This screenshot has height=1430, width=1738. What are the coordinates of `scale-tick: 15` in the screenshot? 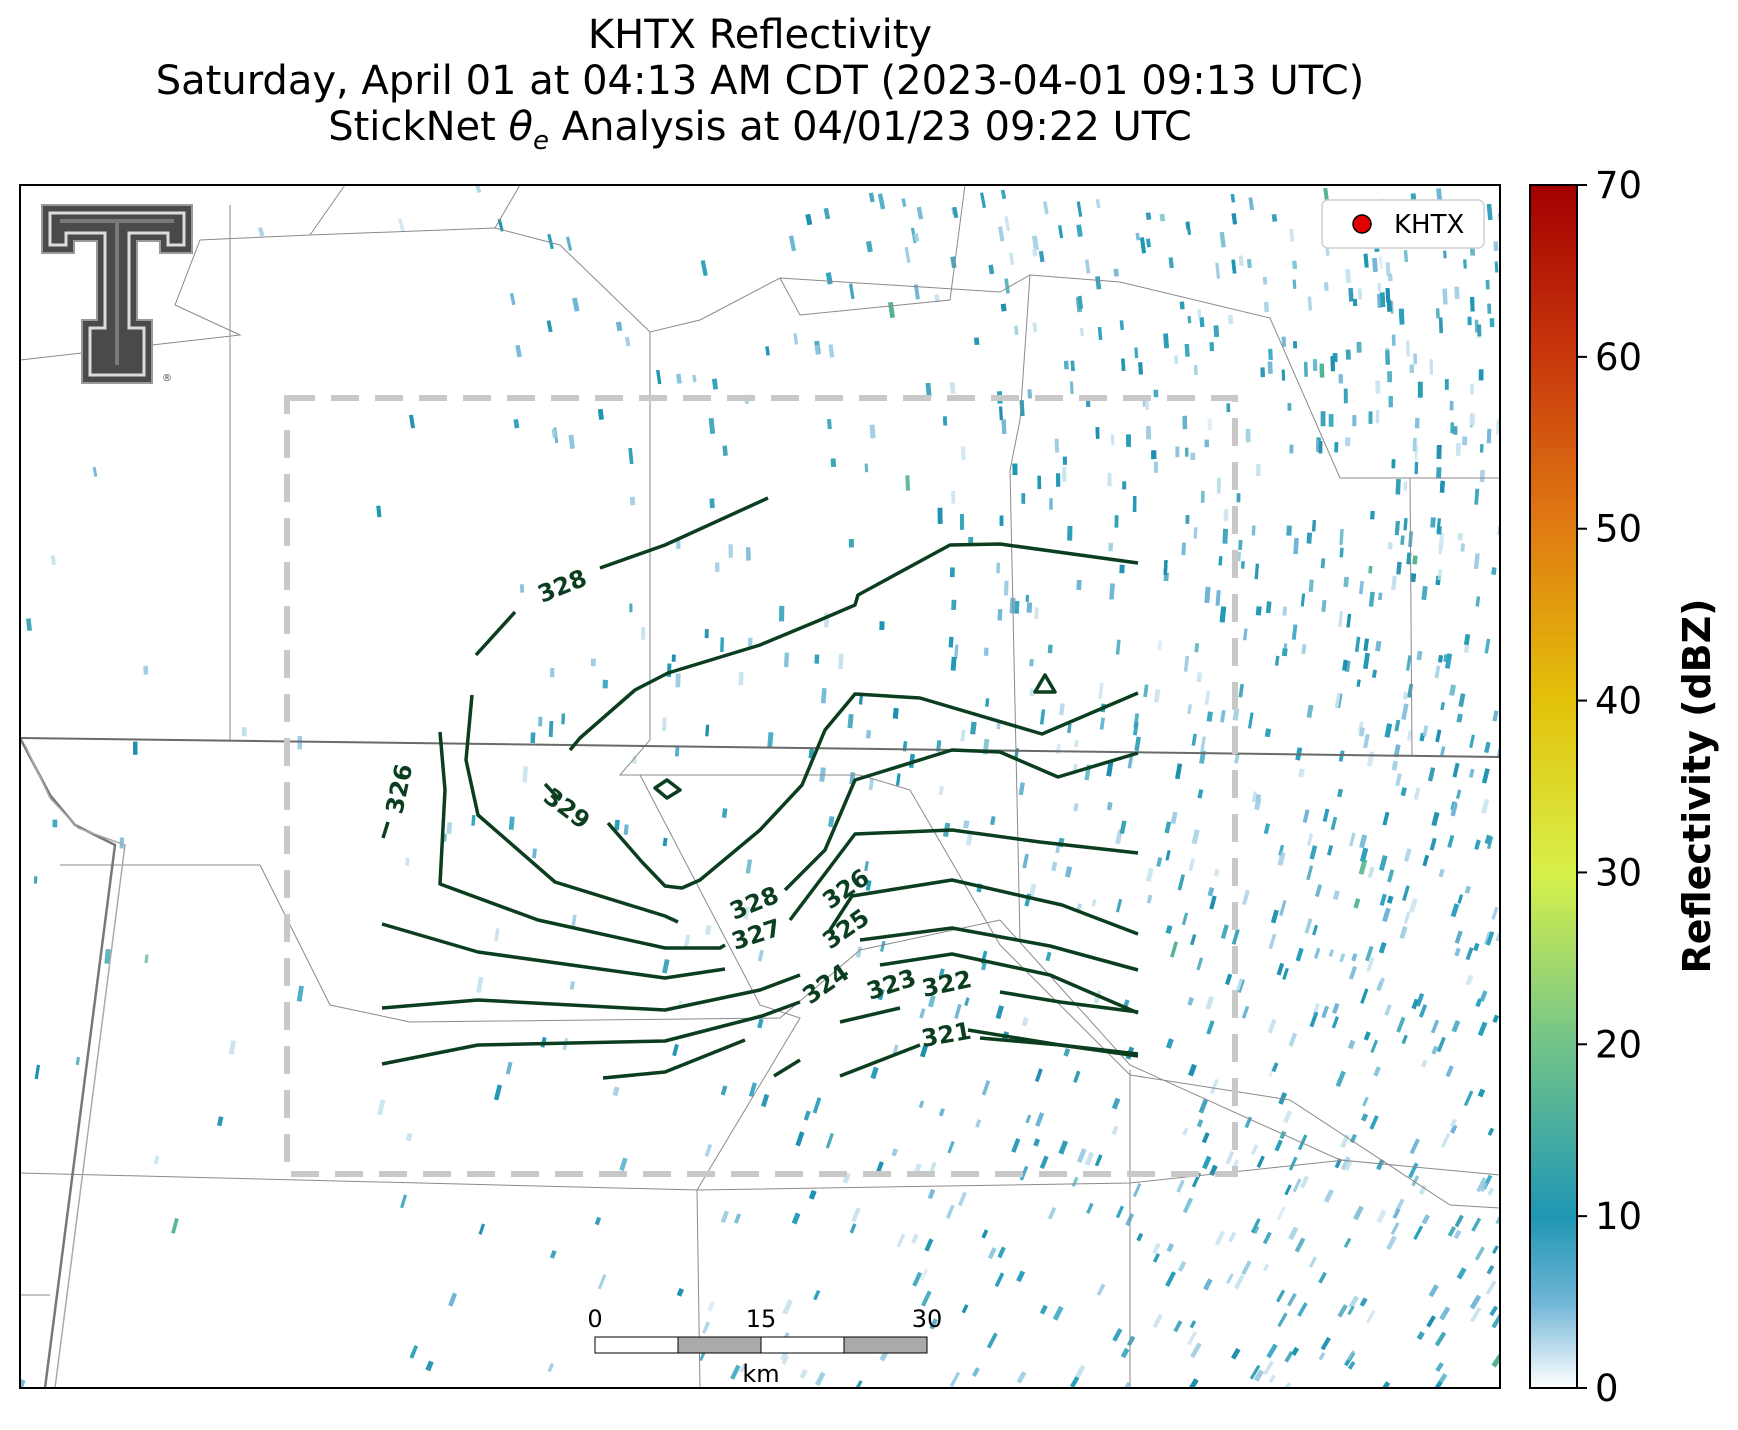 It's located at (761, 1319).